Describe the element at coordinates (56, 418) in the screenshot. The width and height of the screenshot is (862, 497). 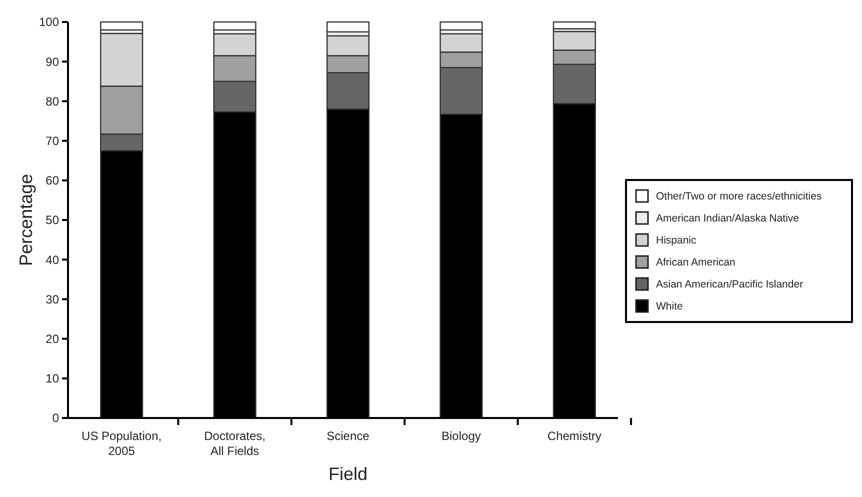
I see `y-tick-label: 0` at that location.